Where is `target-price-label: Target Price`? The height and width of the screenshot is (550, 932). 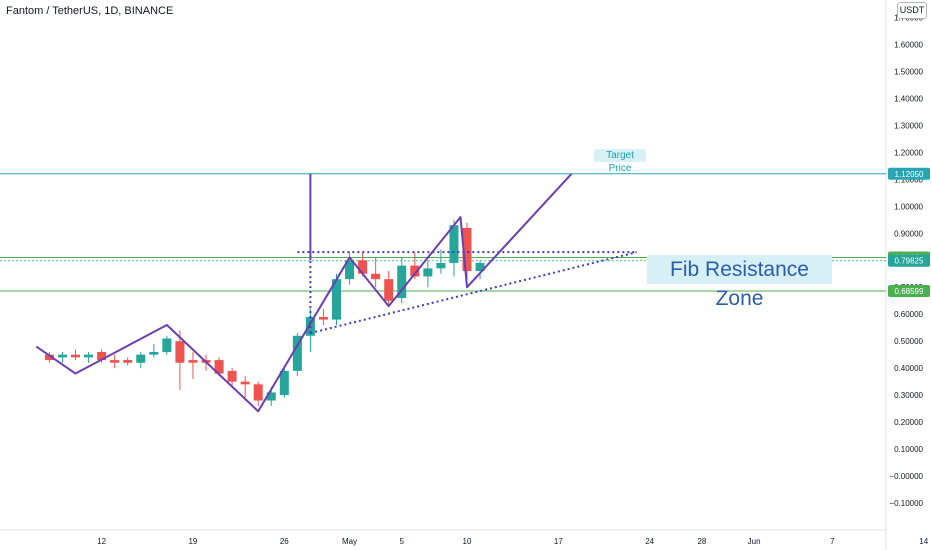
target-price-label: Target Price is located at coordinates (620, 161).